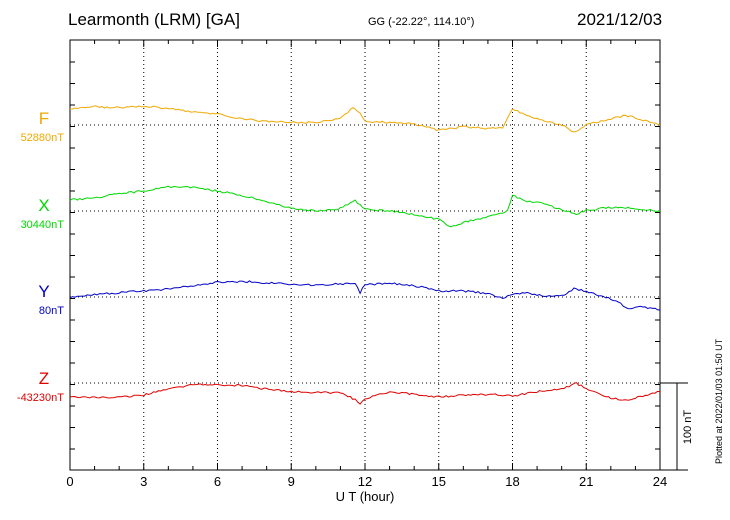 The image size is (730, 520). I want to click on station-title: Learmonth (LRM) [GA], so click(154, 19).